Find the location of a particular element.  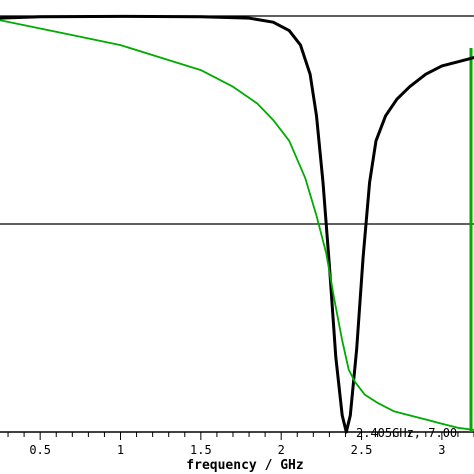

marker-annotation: 2.405GHz, 7.00 is located at coordinates (406, 433).